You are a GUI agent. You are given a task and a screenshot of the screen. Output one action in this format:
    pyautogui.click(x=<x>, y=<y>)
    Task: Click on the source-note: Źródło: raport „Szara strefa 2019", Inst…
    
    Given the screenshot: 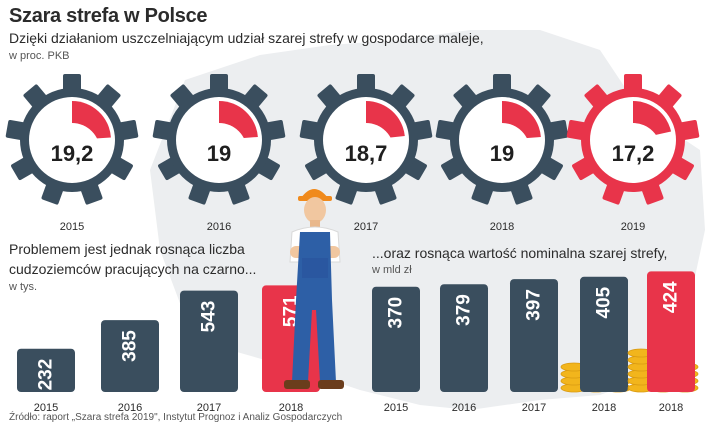 What is the action you would take?
    pyautogui.click(x=176, y=417)
    